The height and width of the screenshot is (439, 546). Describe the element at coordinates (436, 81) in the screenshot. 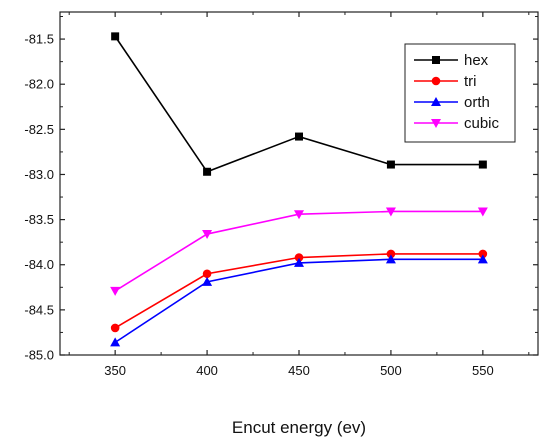

I see `legend-marker-tri` at that location.